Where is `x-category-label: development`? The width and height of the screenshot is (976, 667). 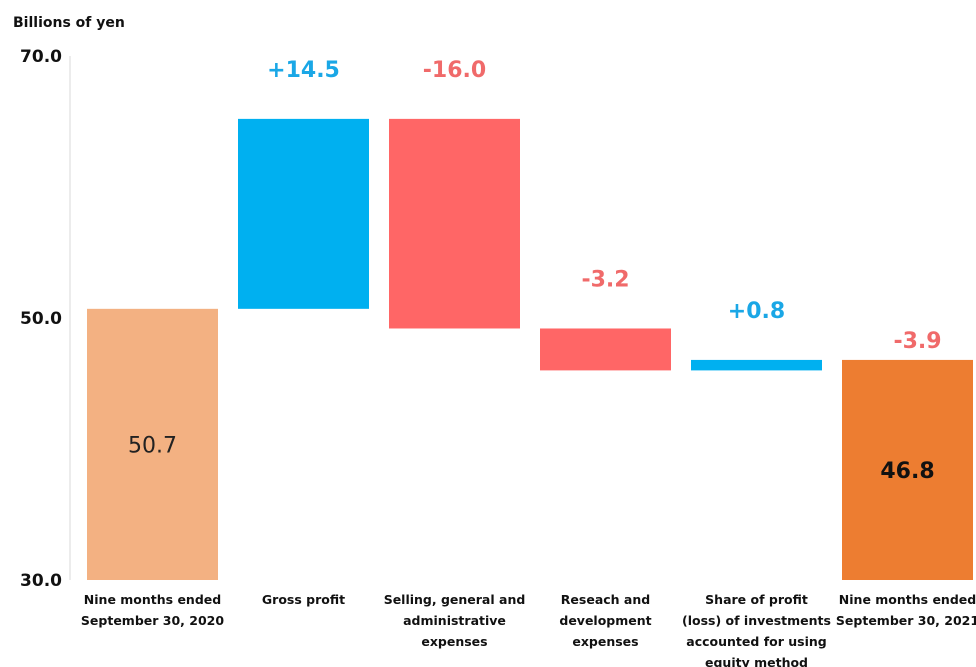
x-category-label: development is located at coordinates (605, 620).